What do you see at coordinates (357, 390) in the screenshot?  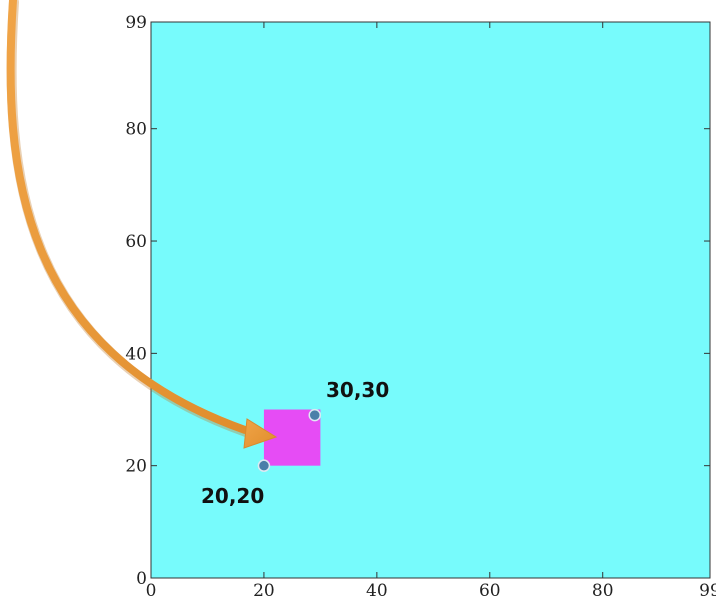 I see `point-label-30-30: 30,30` at bounding box center [357, 390].